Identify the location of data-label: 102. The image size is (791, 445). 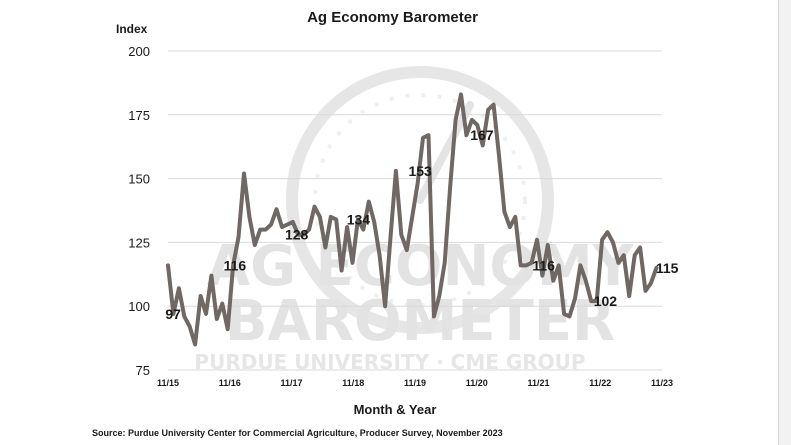
(606, 301).